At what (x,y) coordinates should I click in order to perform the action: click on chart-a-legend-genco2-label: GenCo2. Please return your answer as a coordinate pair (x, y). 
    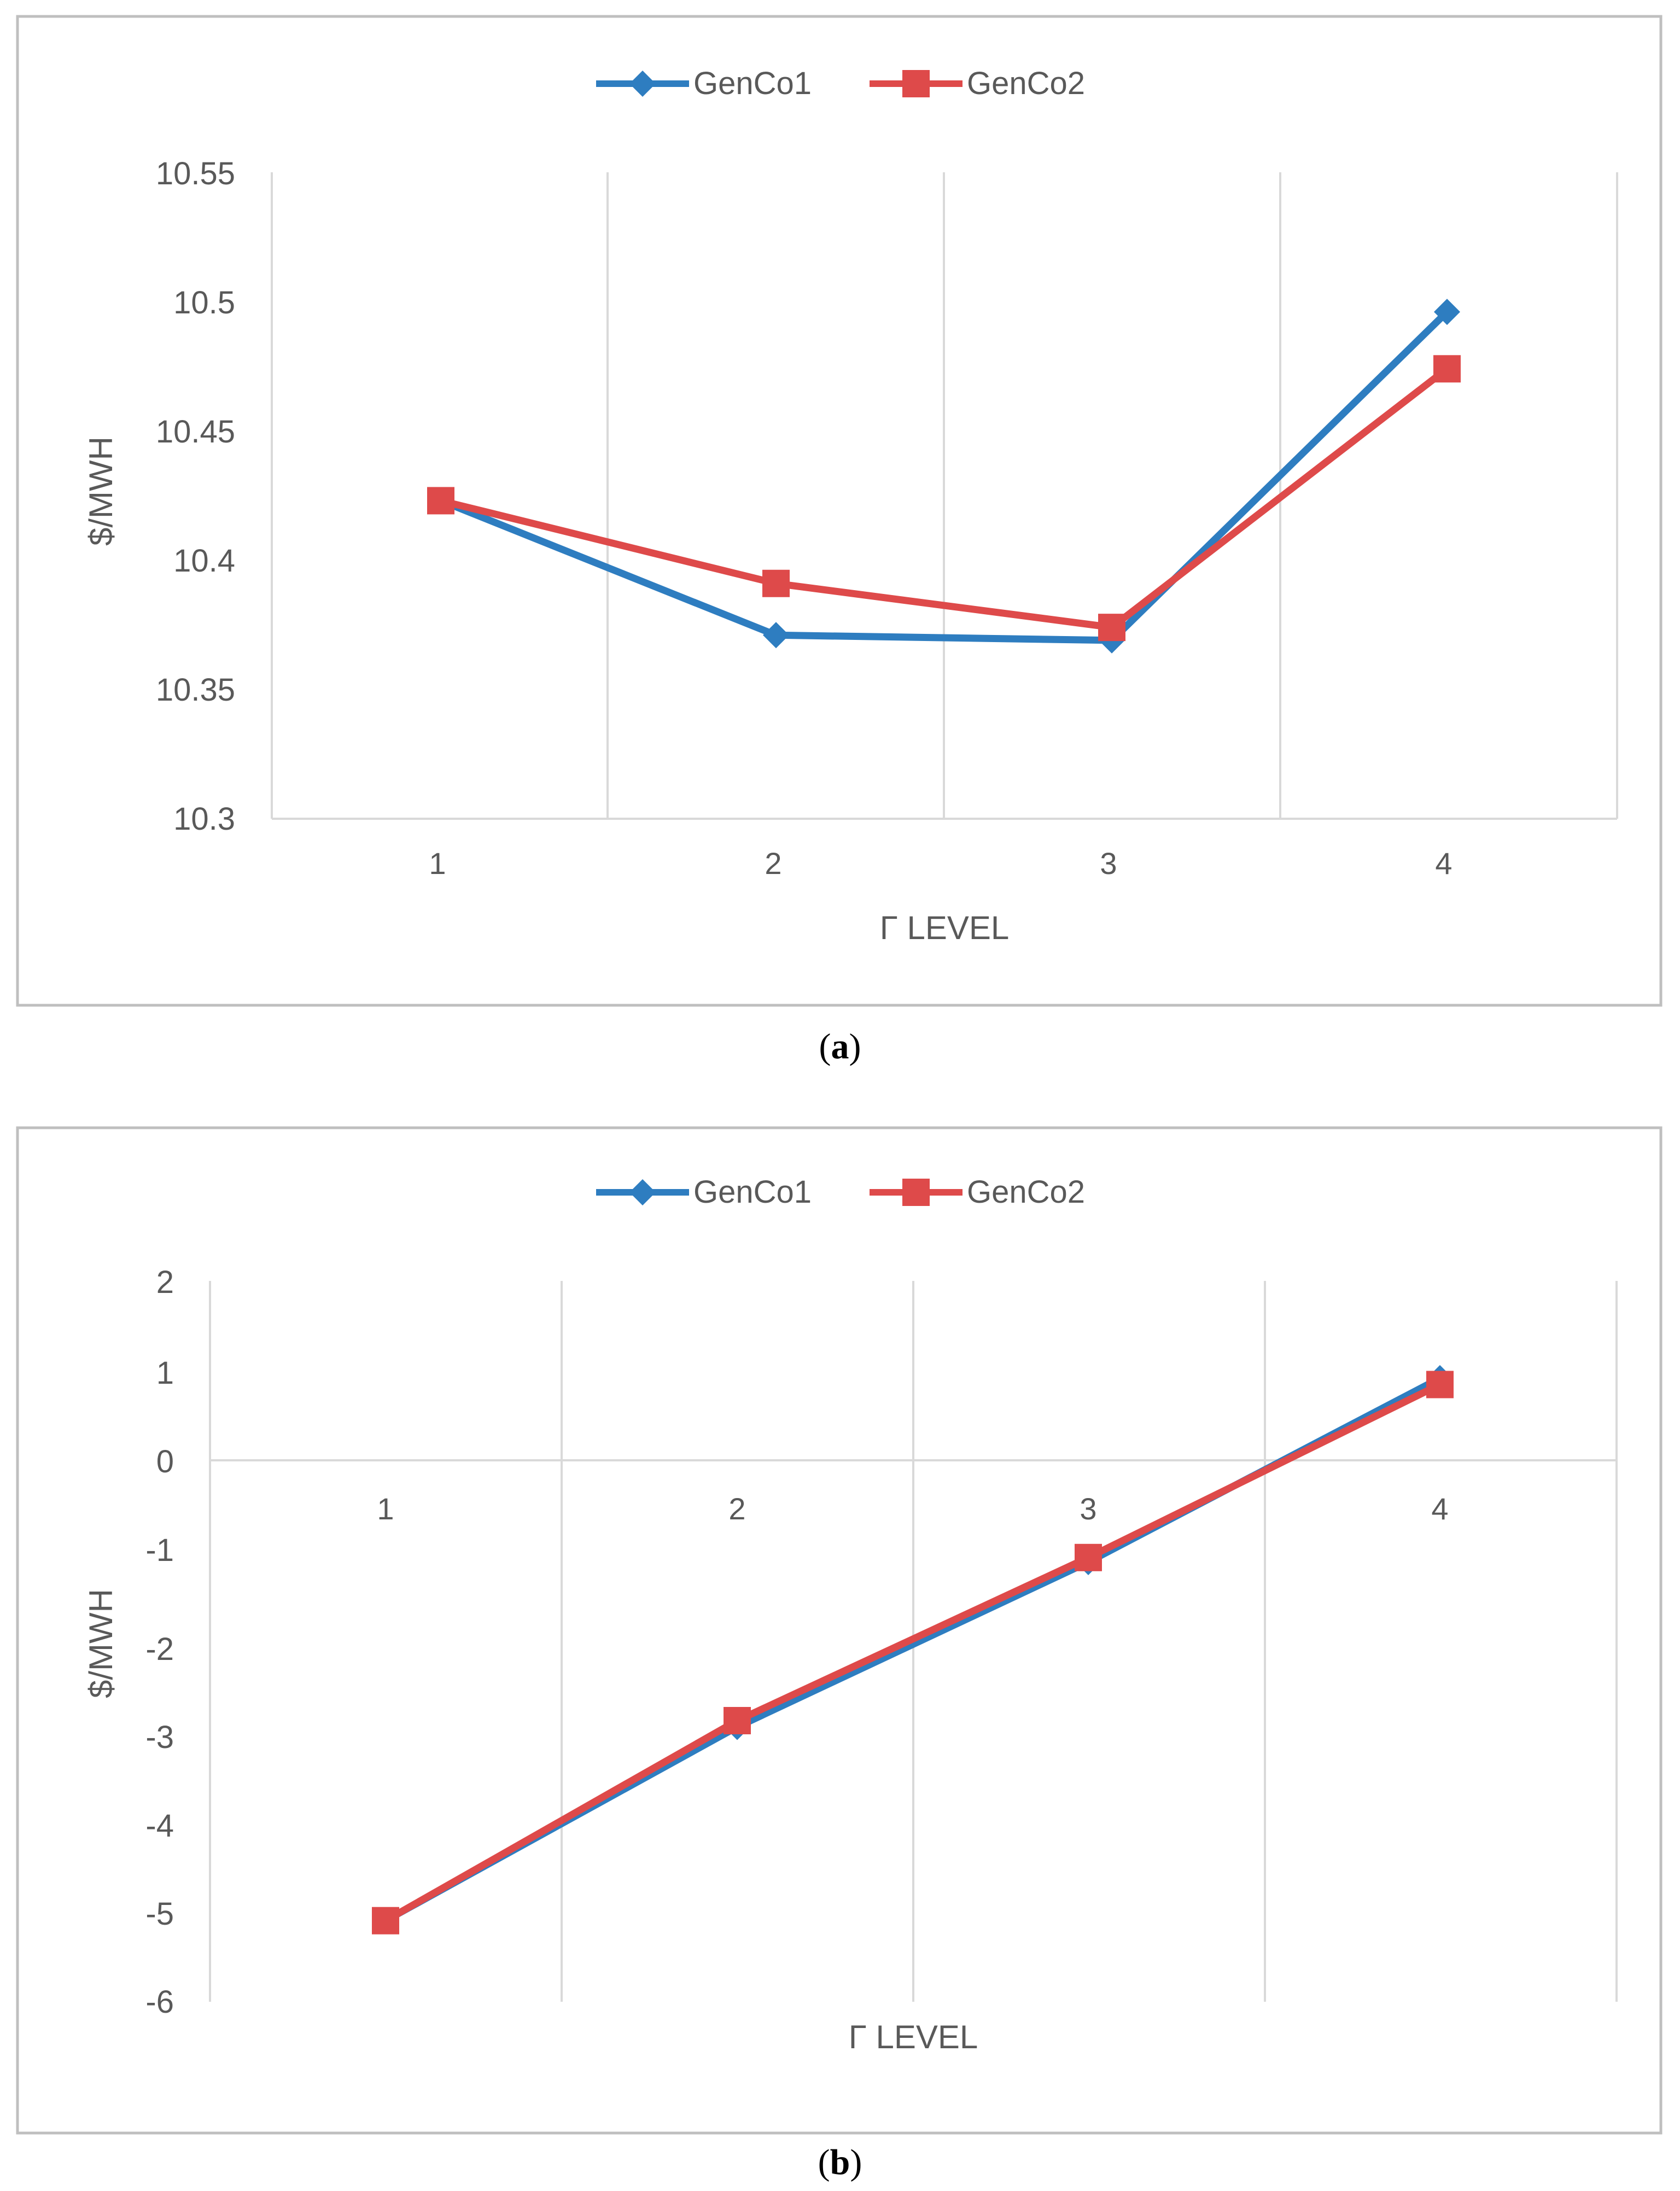
    Looking at the image, I should click on (1026, 84).